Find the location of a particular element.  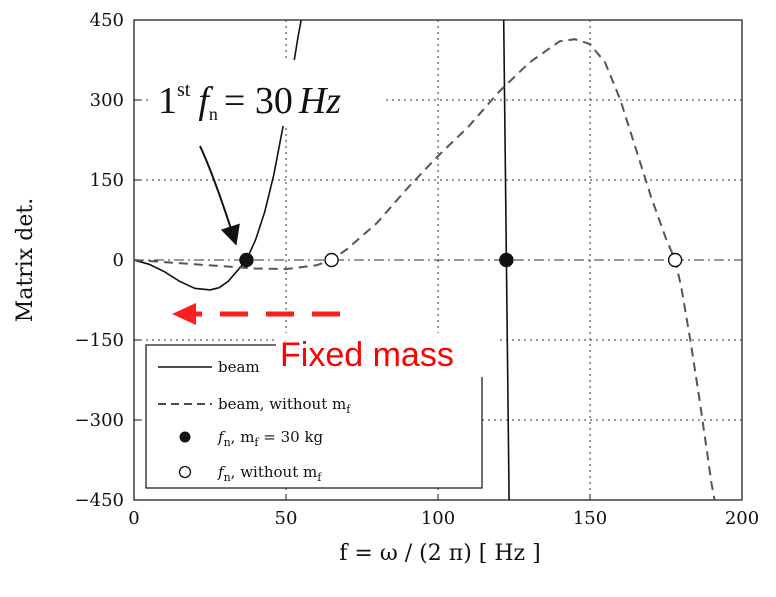

y-tick-label: 150 is located at coordinates (107, 180).